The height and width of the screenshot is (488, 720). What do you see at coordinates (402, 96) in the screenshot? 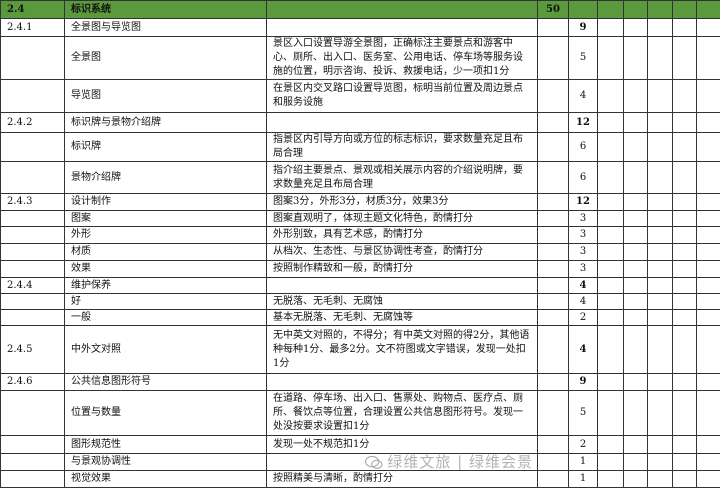
I see `item-criteria: 在景区内交叉路口设置导览图，标明当前位置及周边景点和服务设施` at bounding box center [402, 96].